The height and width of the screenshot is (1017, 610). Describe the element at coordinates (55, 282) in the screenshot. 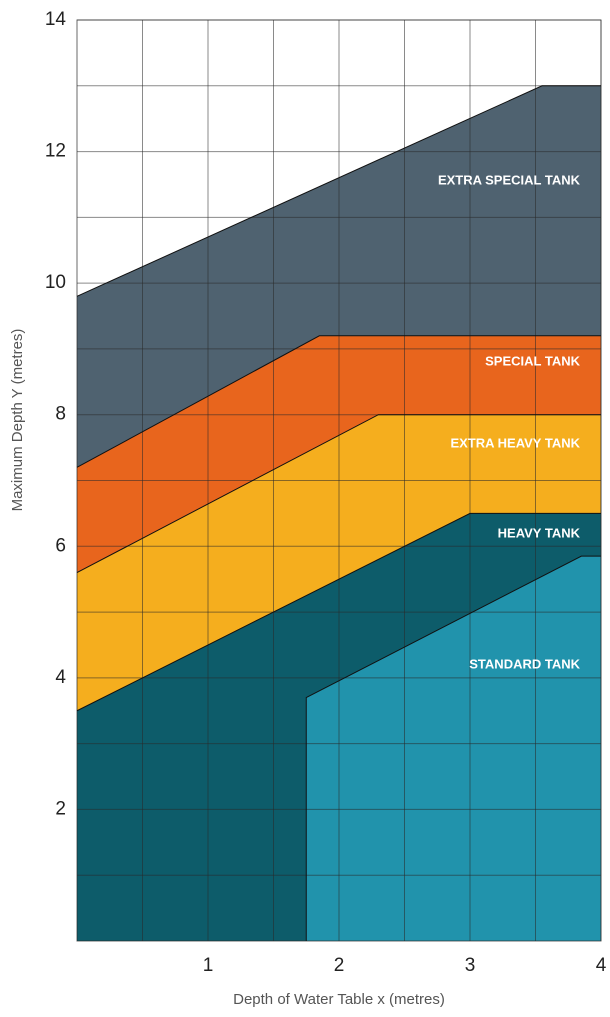

I see `y-tick-label: 10` at that location.